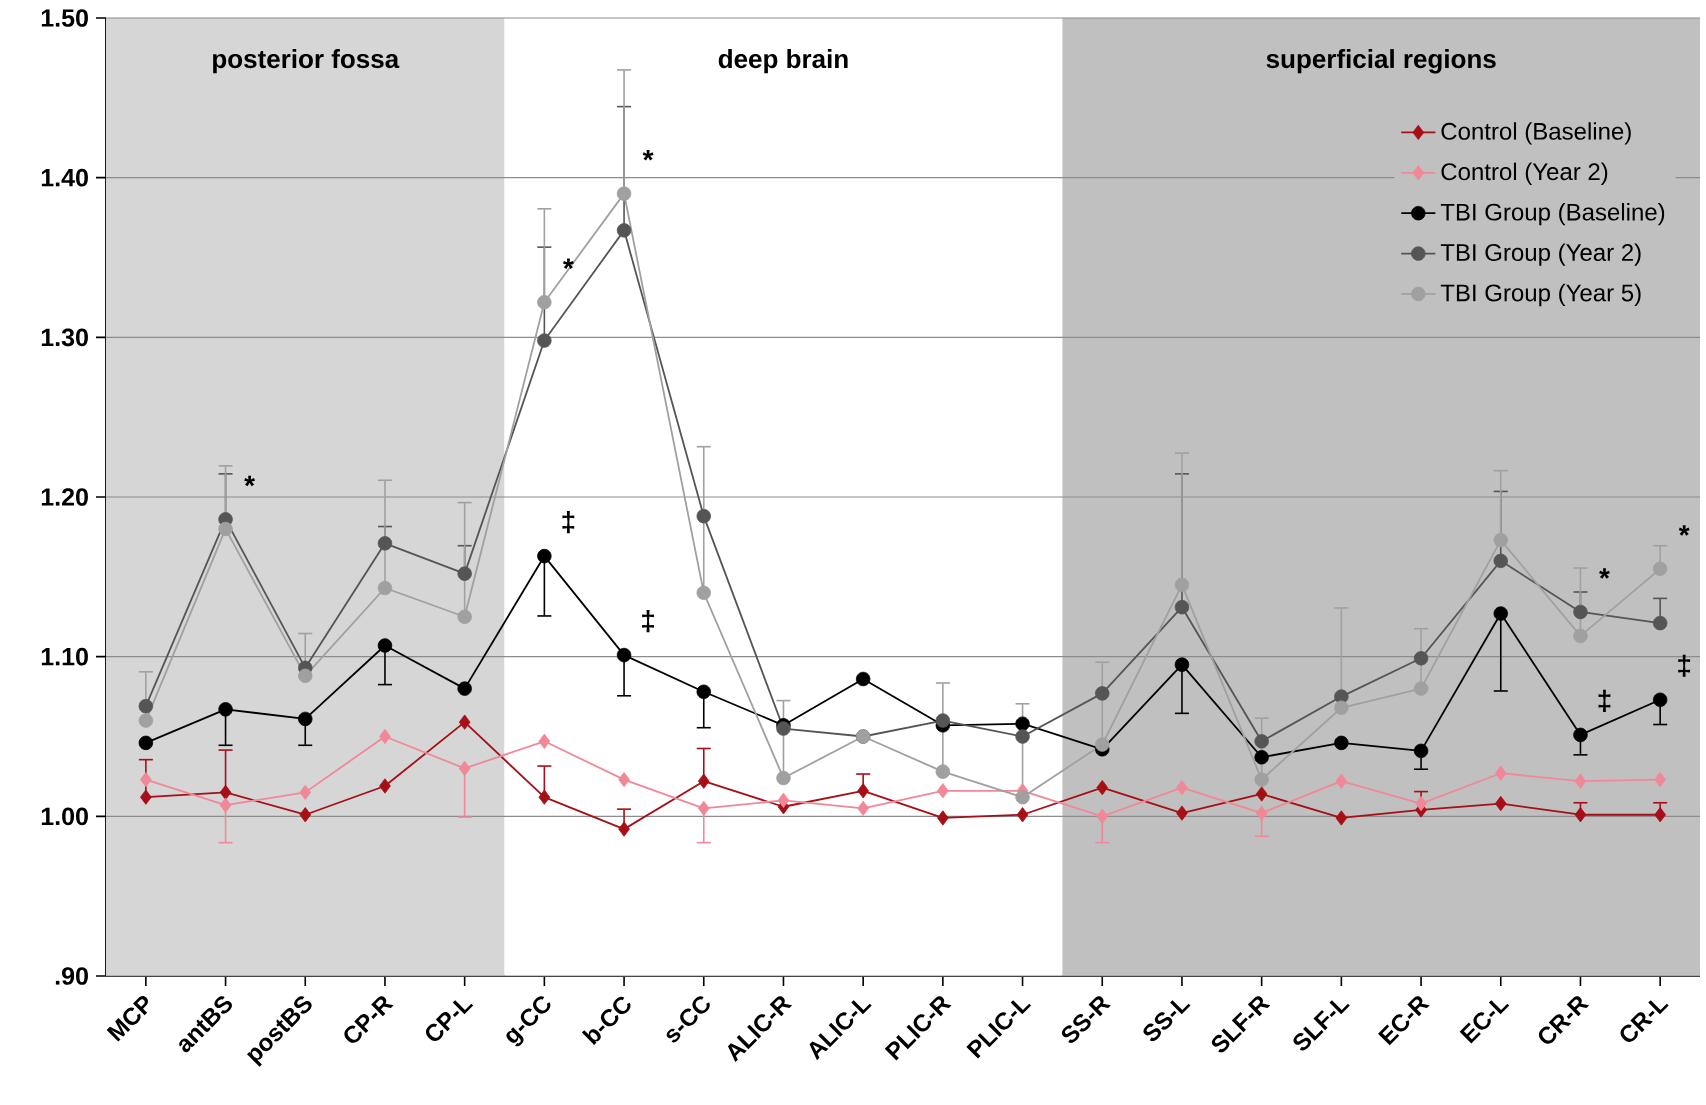 The image size is (1706, 1105). Describe the element at coordinates (64, 337) in the screenshot. I see `y-tick-label: 1.30` at that location.